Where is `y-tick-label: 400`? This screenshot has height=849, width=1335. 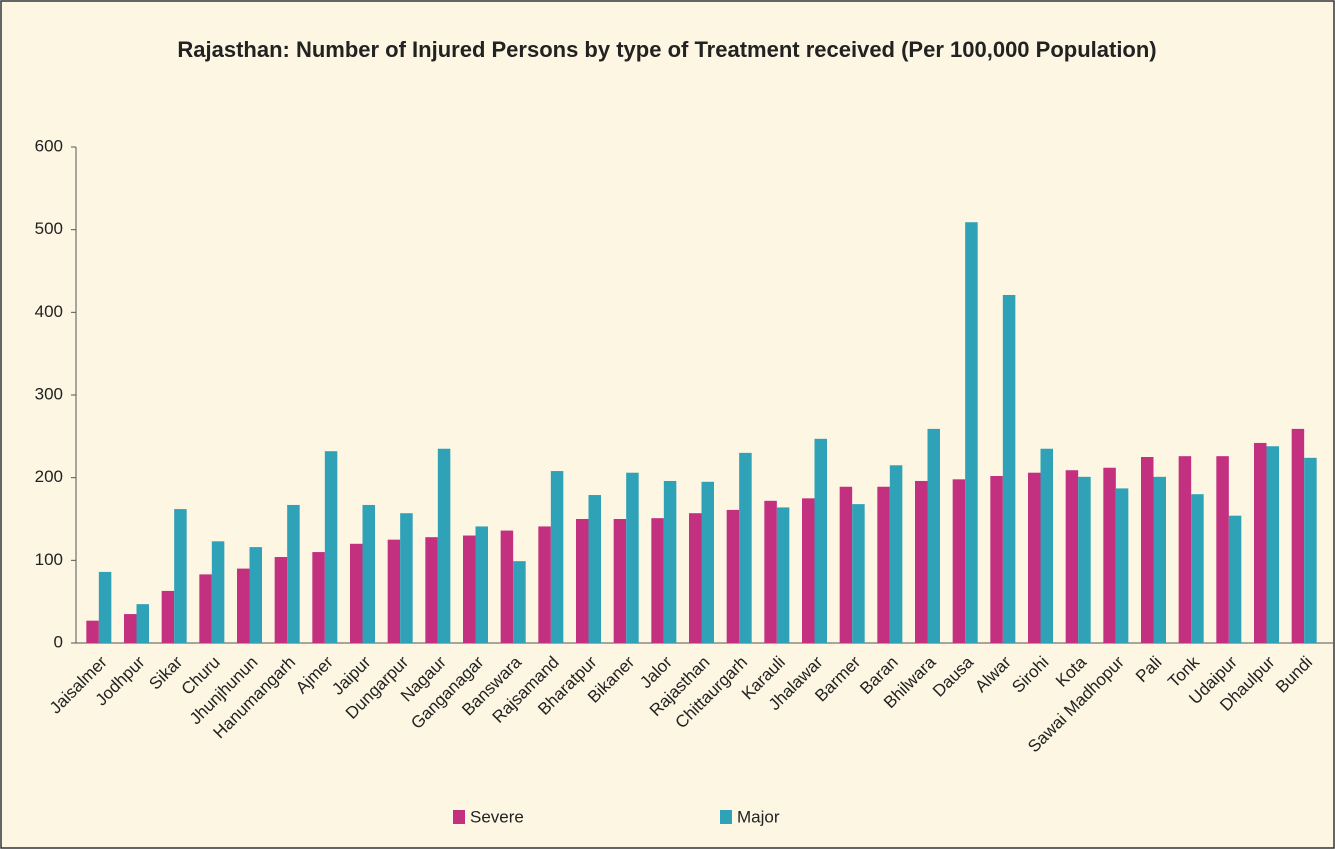
y-tick-label: 400 is located at coordinates (49, 311).